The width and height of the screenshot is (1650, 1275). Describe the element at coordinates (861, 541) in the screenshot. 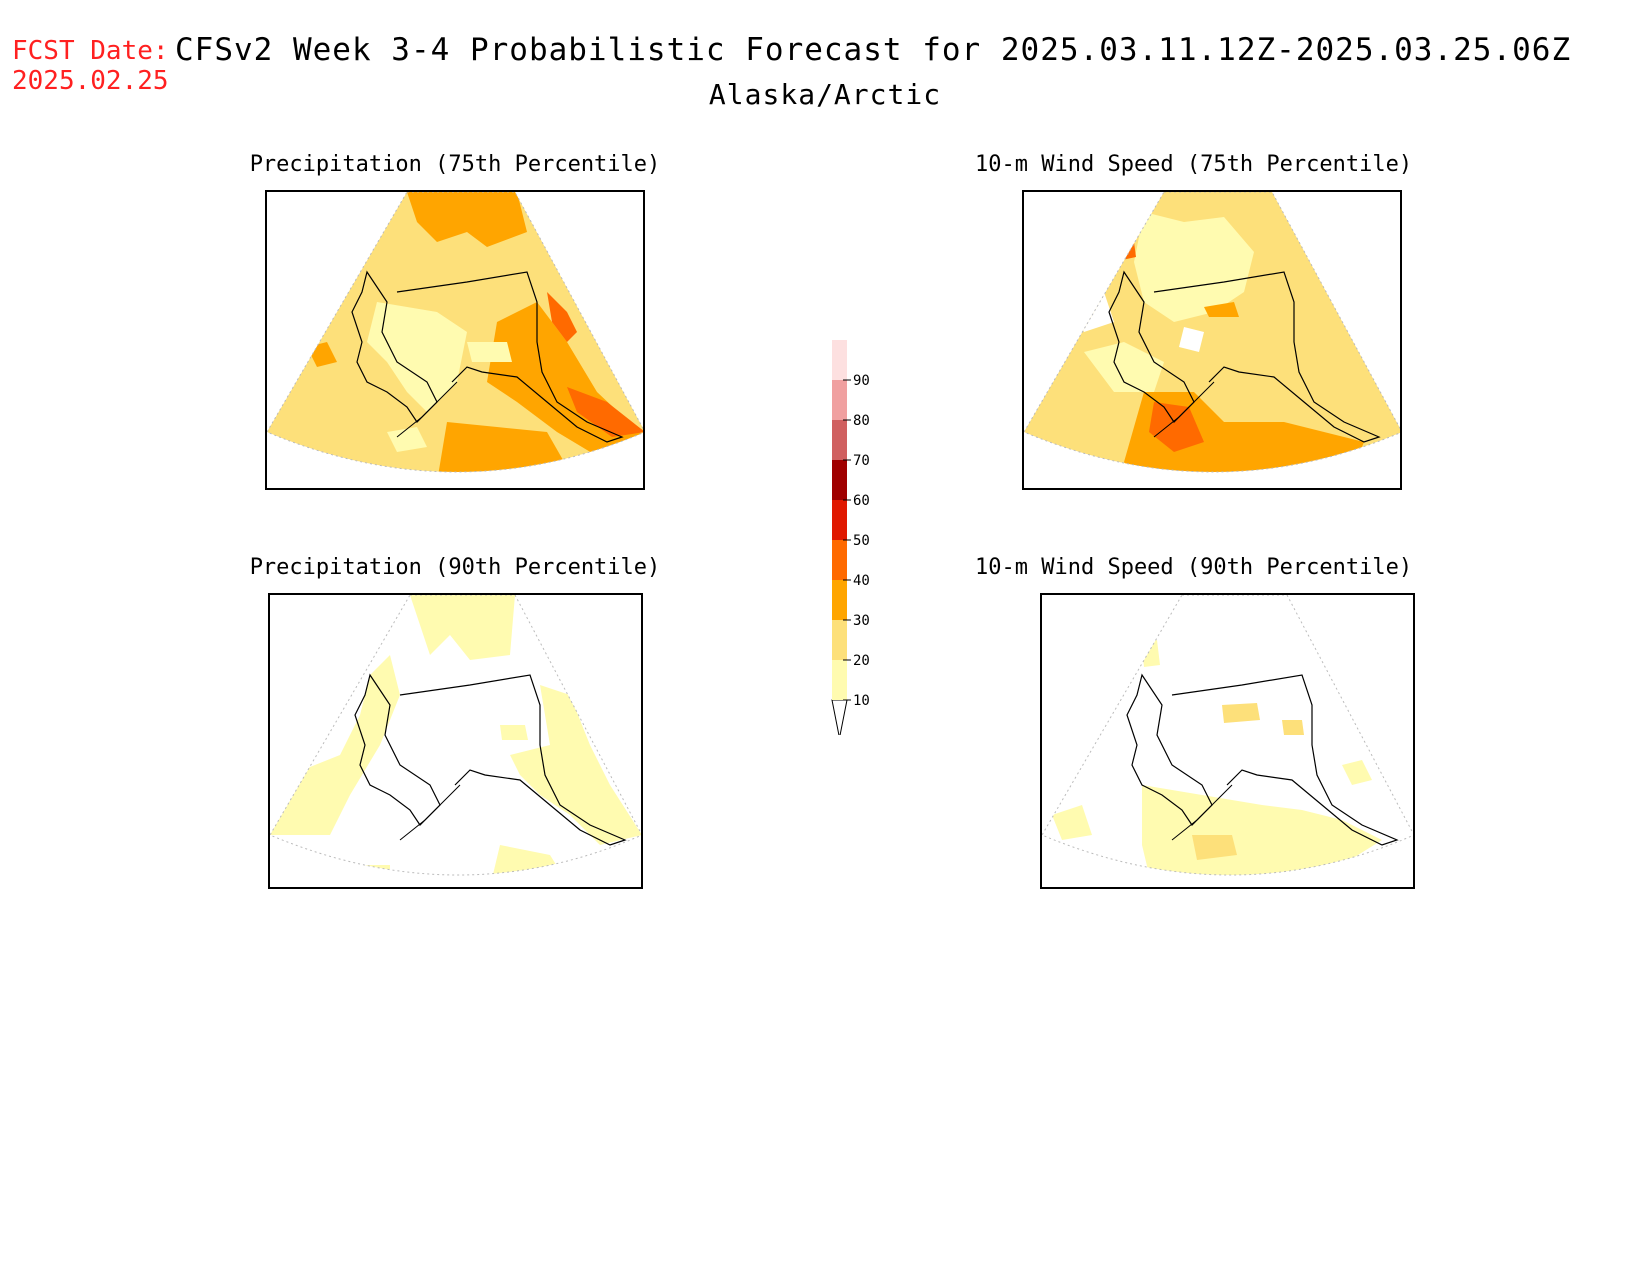

I see `colorbar-label: 50` at that location.